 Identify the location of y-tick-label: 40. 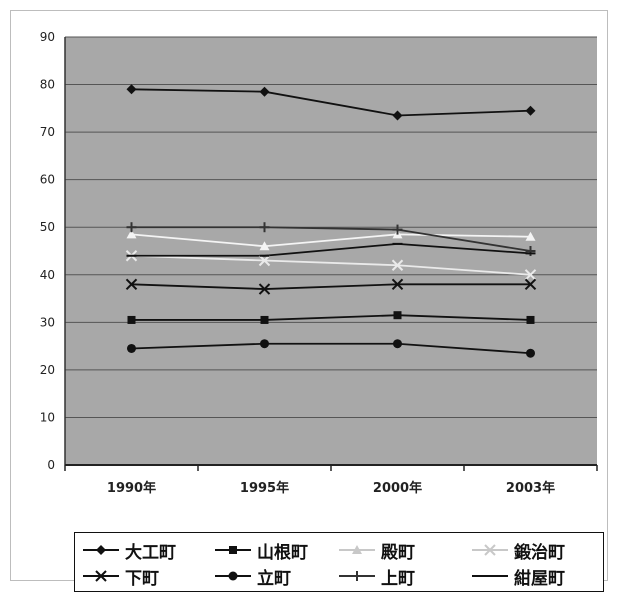
(47, 275).